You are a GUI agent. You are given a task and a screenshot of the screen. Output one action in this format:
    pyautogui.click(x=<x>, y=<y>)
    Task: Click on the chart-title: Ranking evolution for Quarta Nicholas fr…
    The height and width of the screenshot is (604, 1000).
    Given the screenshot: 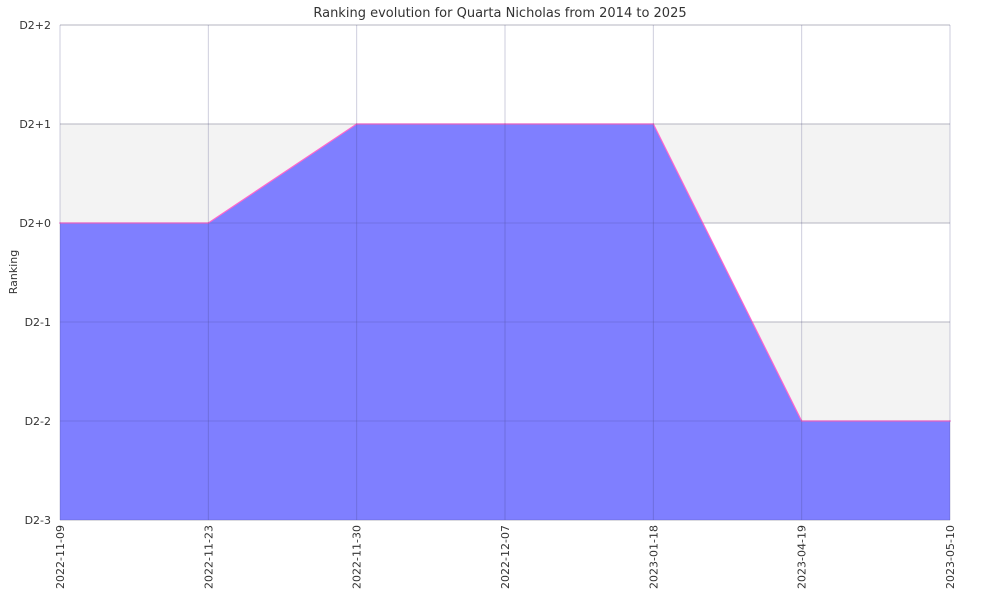 What is the action you would take?
    pyautogui.click(x=499, y=13)
    